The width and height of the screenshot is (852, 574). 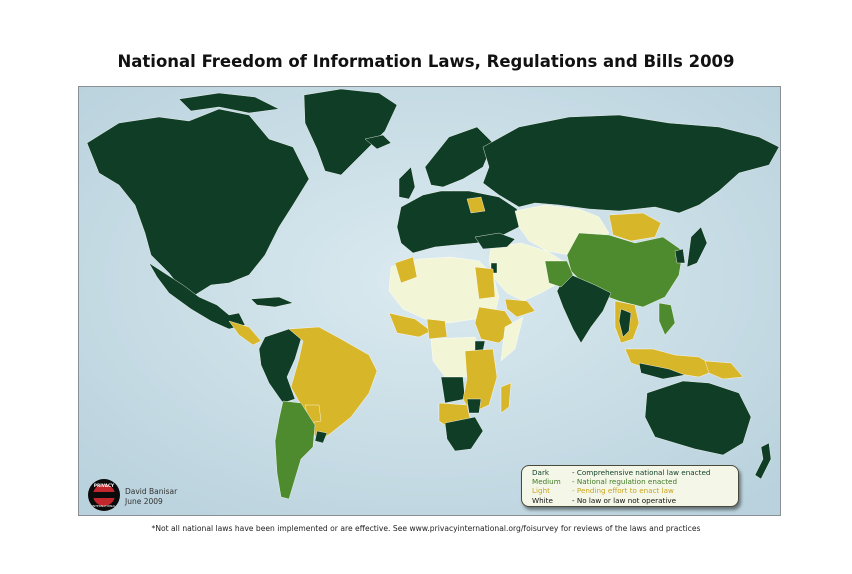 What do you see at coordinates (295, 450) in the screenshot?
I see `region-argentina` at bounding box center [295, 450].